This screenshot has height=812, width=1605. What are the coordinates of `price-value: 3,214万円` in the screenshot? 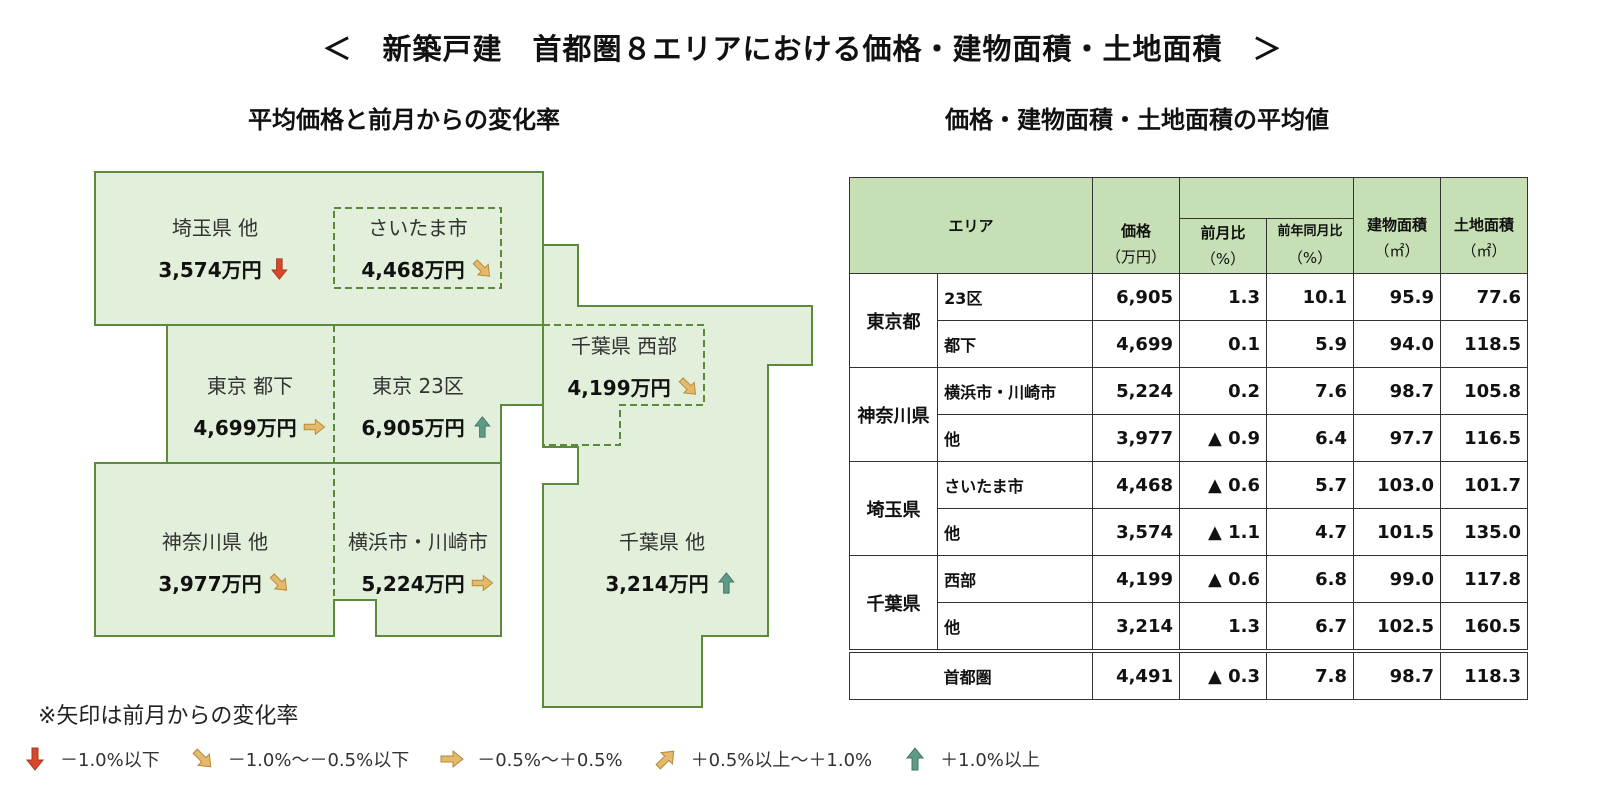 It's located at (657, 584).